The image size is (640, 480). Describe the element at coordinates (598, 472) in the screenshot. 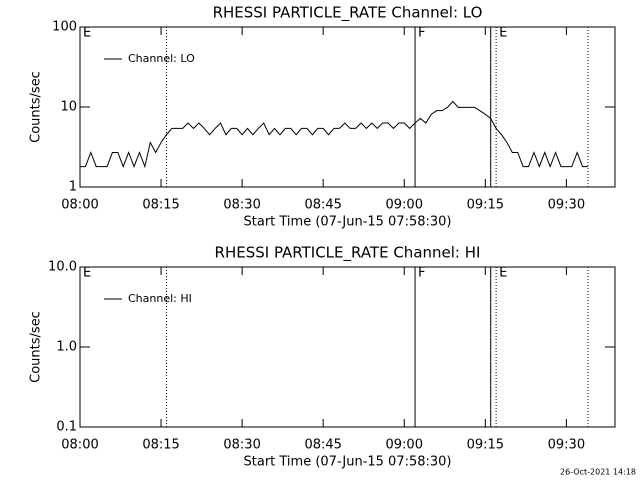

I see `footer-date: 26-Oct-2021 14:18` at that location.